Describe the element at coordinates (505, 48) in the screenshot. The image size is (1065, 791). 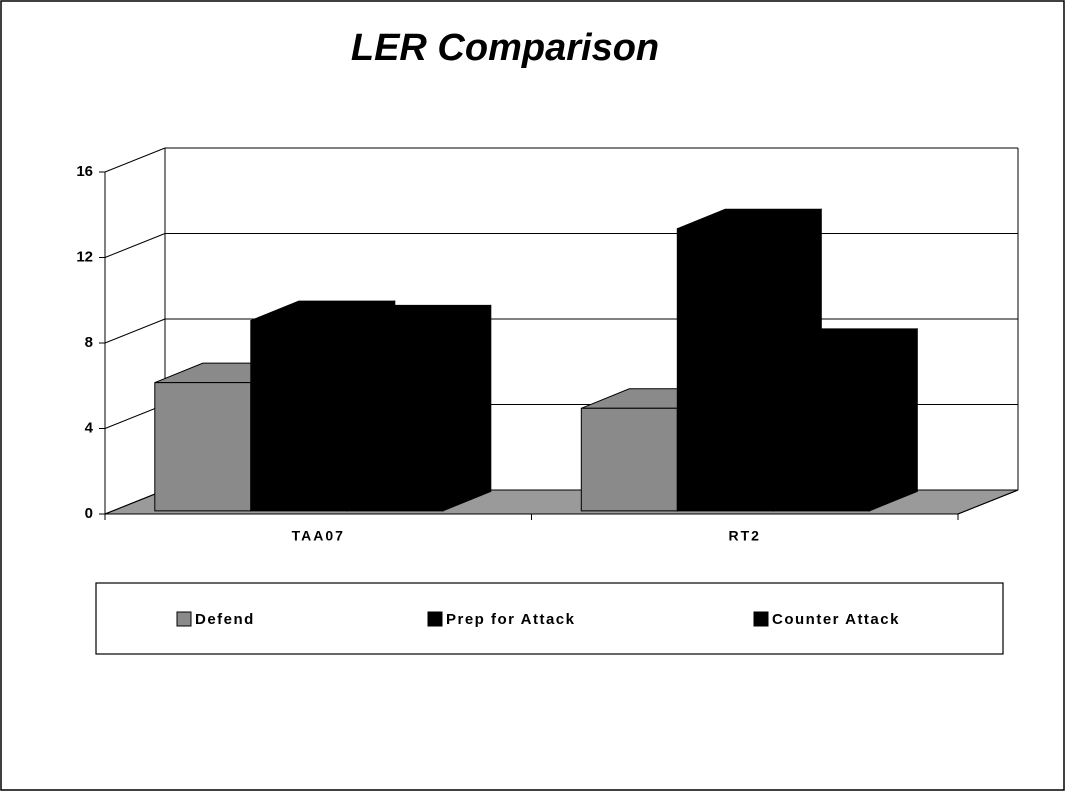
I see `chart-title: LER Comparison` at that location.